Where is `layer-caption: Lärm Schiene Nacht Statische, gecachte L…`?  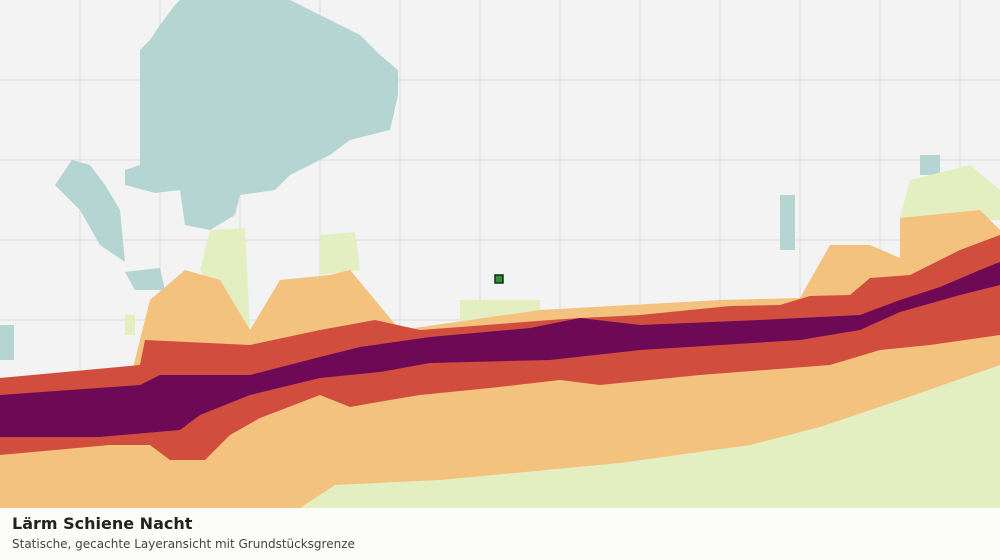 layer-caption: Lärm Schiene Nacht Statische, gecachte L… is located at coordinates (500, 534).